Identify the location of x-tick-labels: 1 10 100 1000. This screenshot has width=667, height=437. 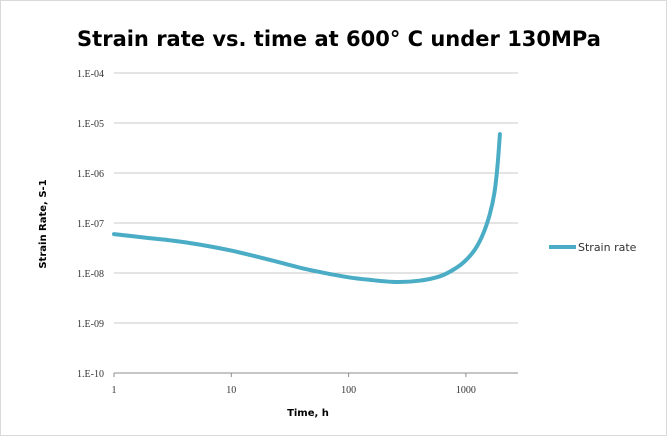
(294, 390).